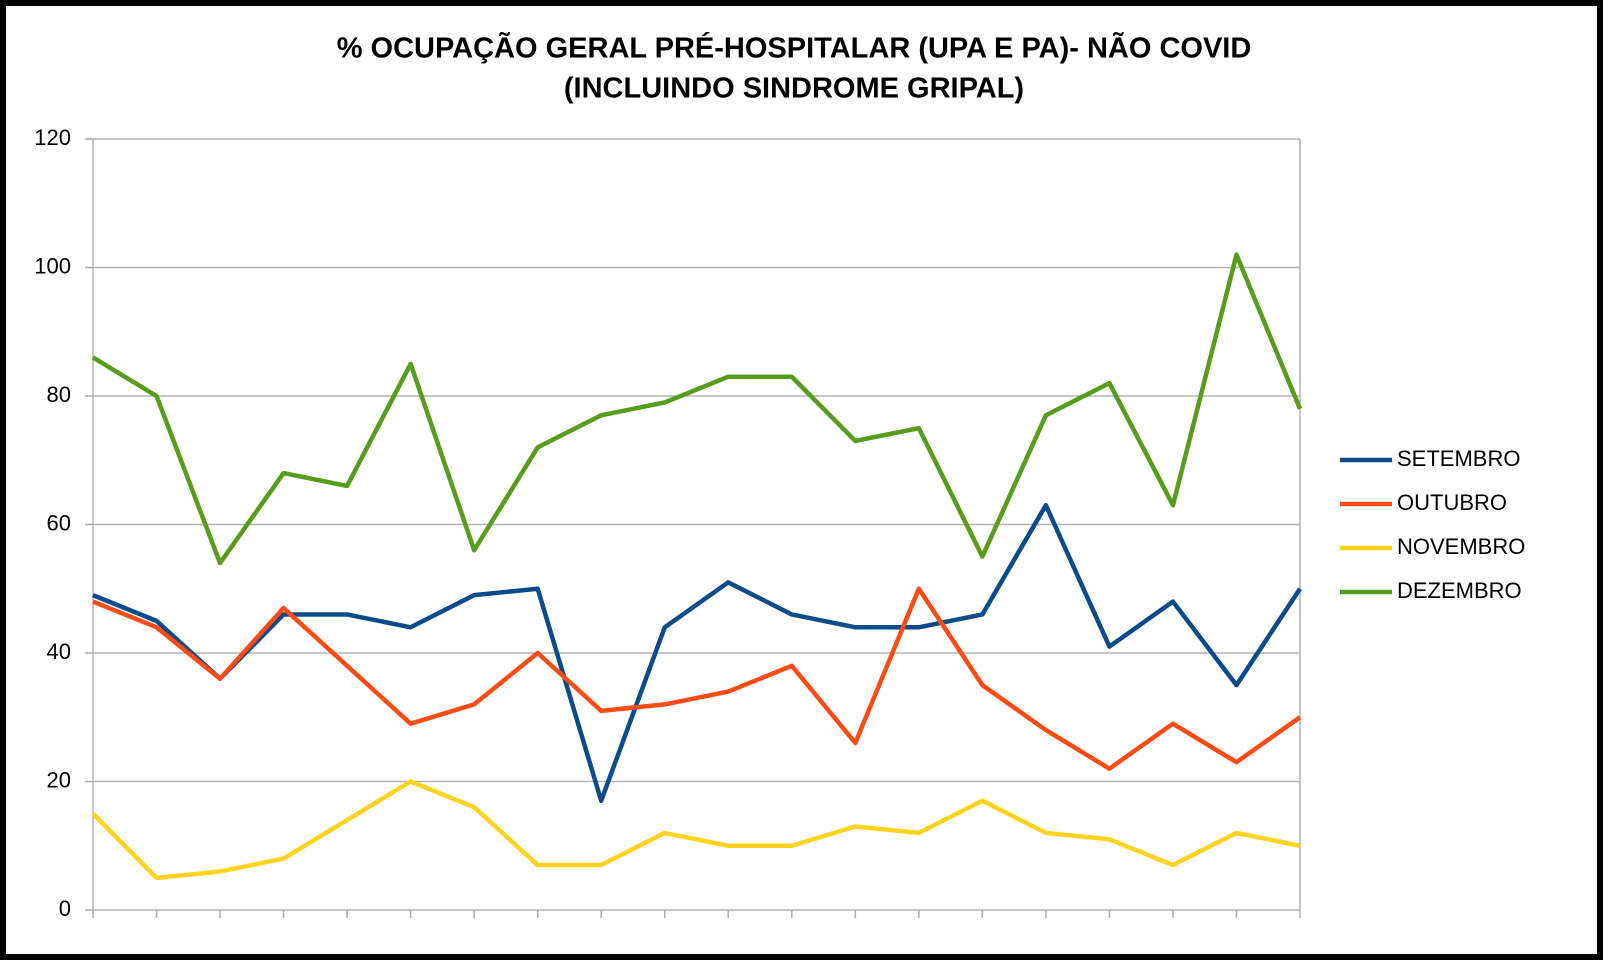 This screenshot has width=1603, height=960. What do you see at coordinates (59, 779) in the screenshot?
I see `y-tick-label: 20` at bounding box center [59, 779].